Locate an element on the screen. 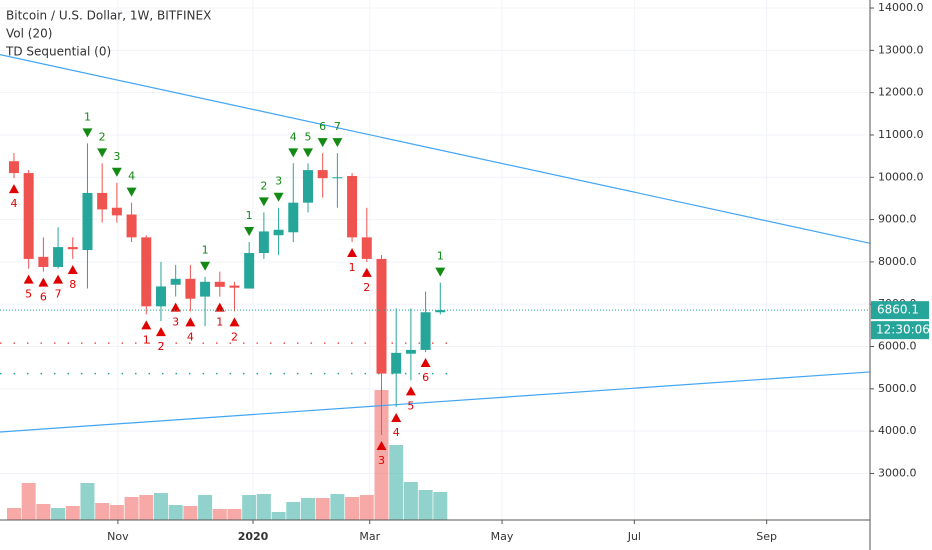  last-price-label: 6860.1 is located at coordinates (898, 310).